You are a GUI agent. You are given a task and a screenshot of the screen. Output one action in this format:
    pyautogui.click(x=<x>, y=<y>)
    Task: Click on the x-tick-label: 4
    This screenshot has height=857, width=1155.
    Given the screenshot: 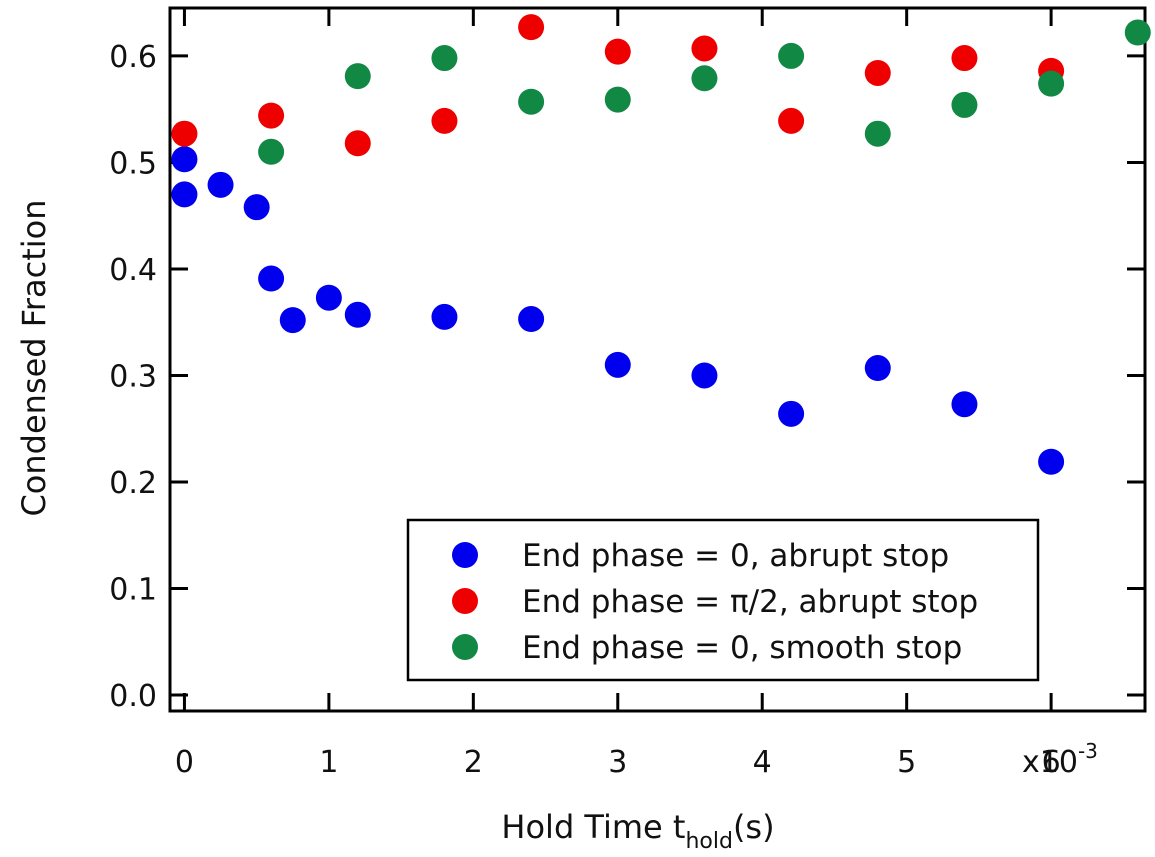 What is the action you would take?
    pyautogui.click(x=762, y=762)
    